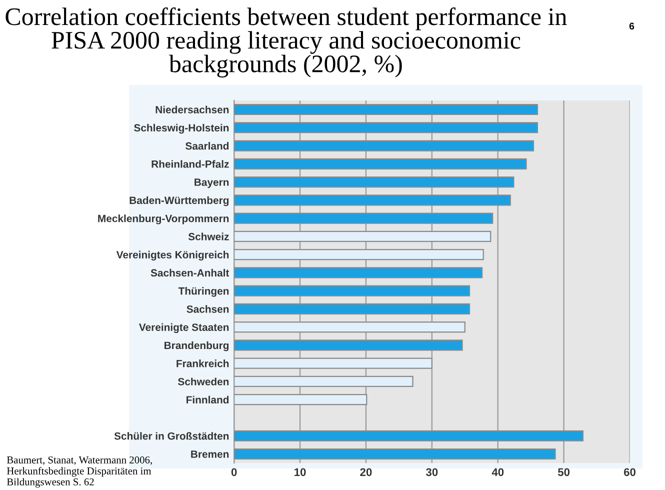  I want to click on y-tick-label: Mecklenburg-Vorpommern, so click(163, 219).